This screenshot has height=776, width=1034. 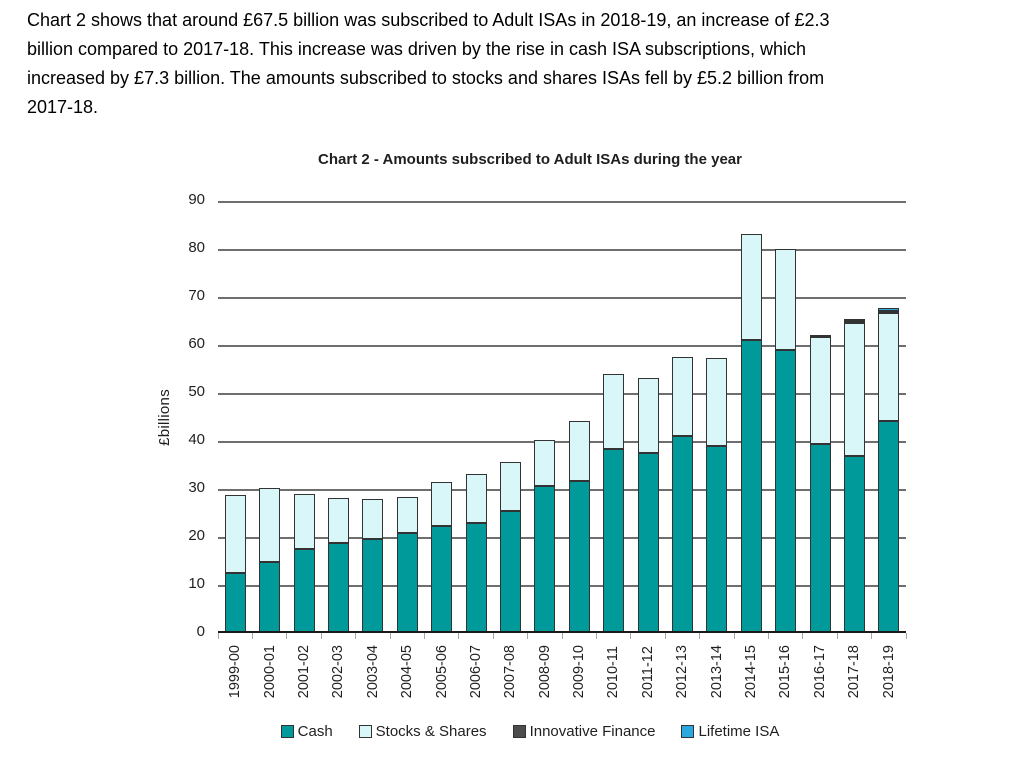 I want to click on legend-item-stocks-shares: Stocks & Shares, so click(x=422, y=731).